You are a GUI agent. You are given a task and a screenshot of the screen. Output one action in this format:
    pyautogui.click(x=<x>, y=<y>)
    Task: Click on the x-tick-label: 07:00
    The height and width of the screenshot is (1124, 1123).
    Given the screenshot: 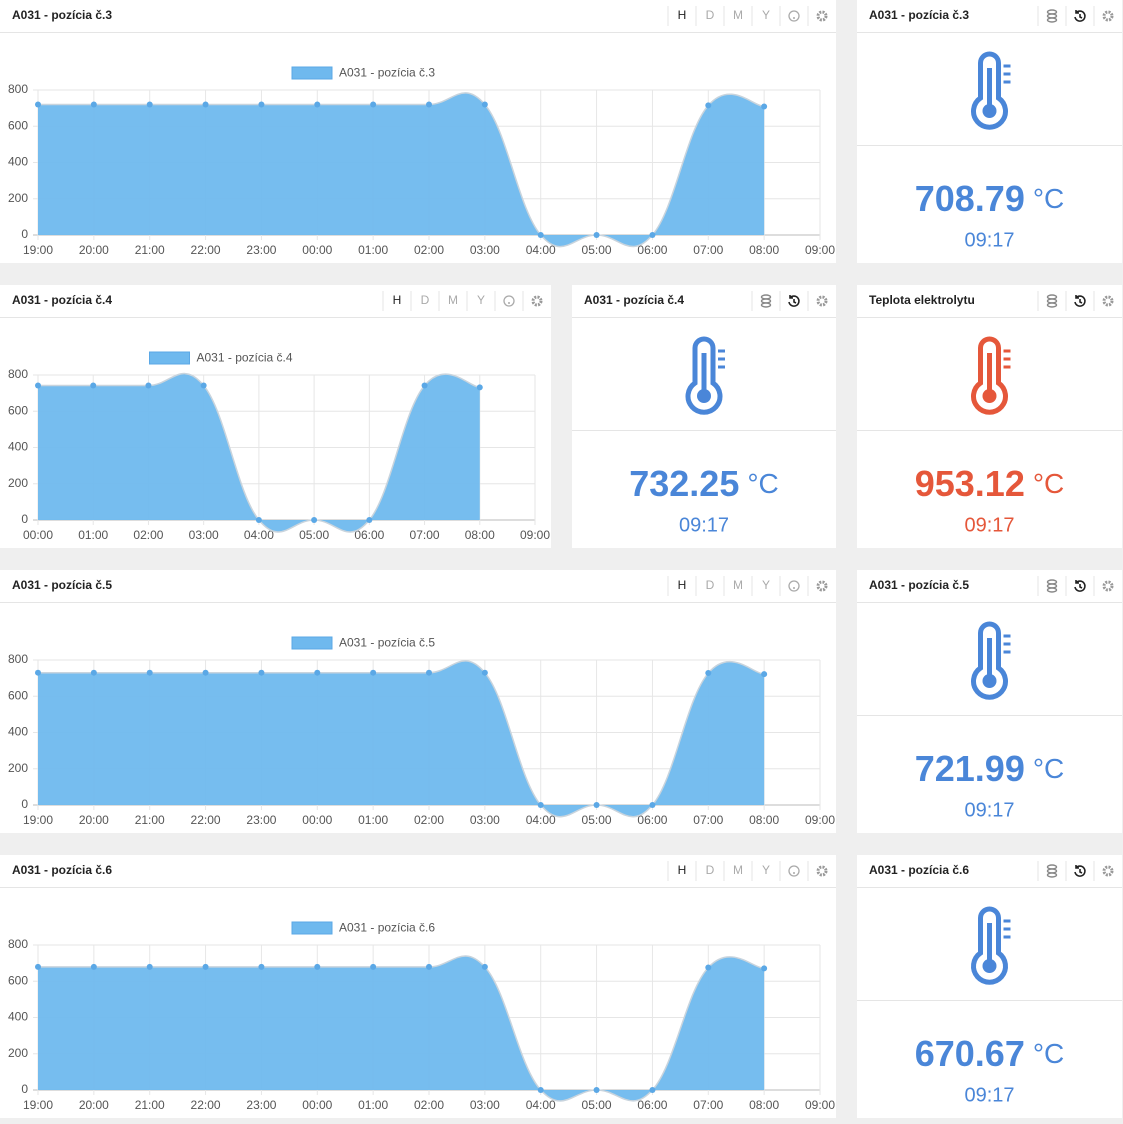 What is the action you would take?
    pyautogui.click(x=708, y=820)
    